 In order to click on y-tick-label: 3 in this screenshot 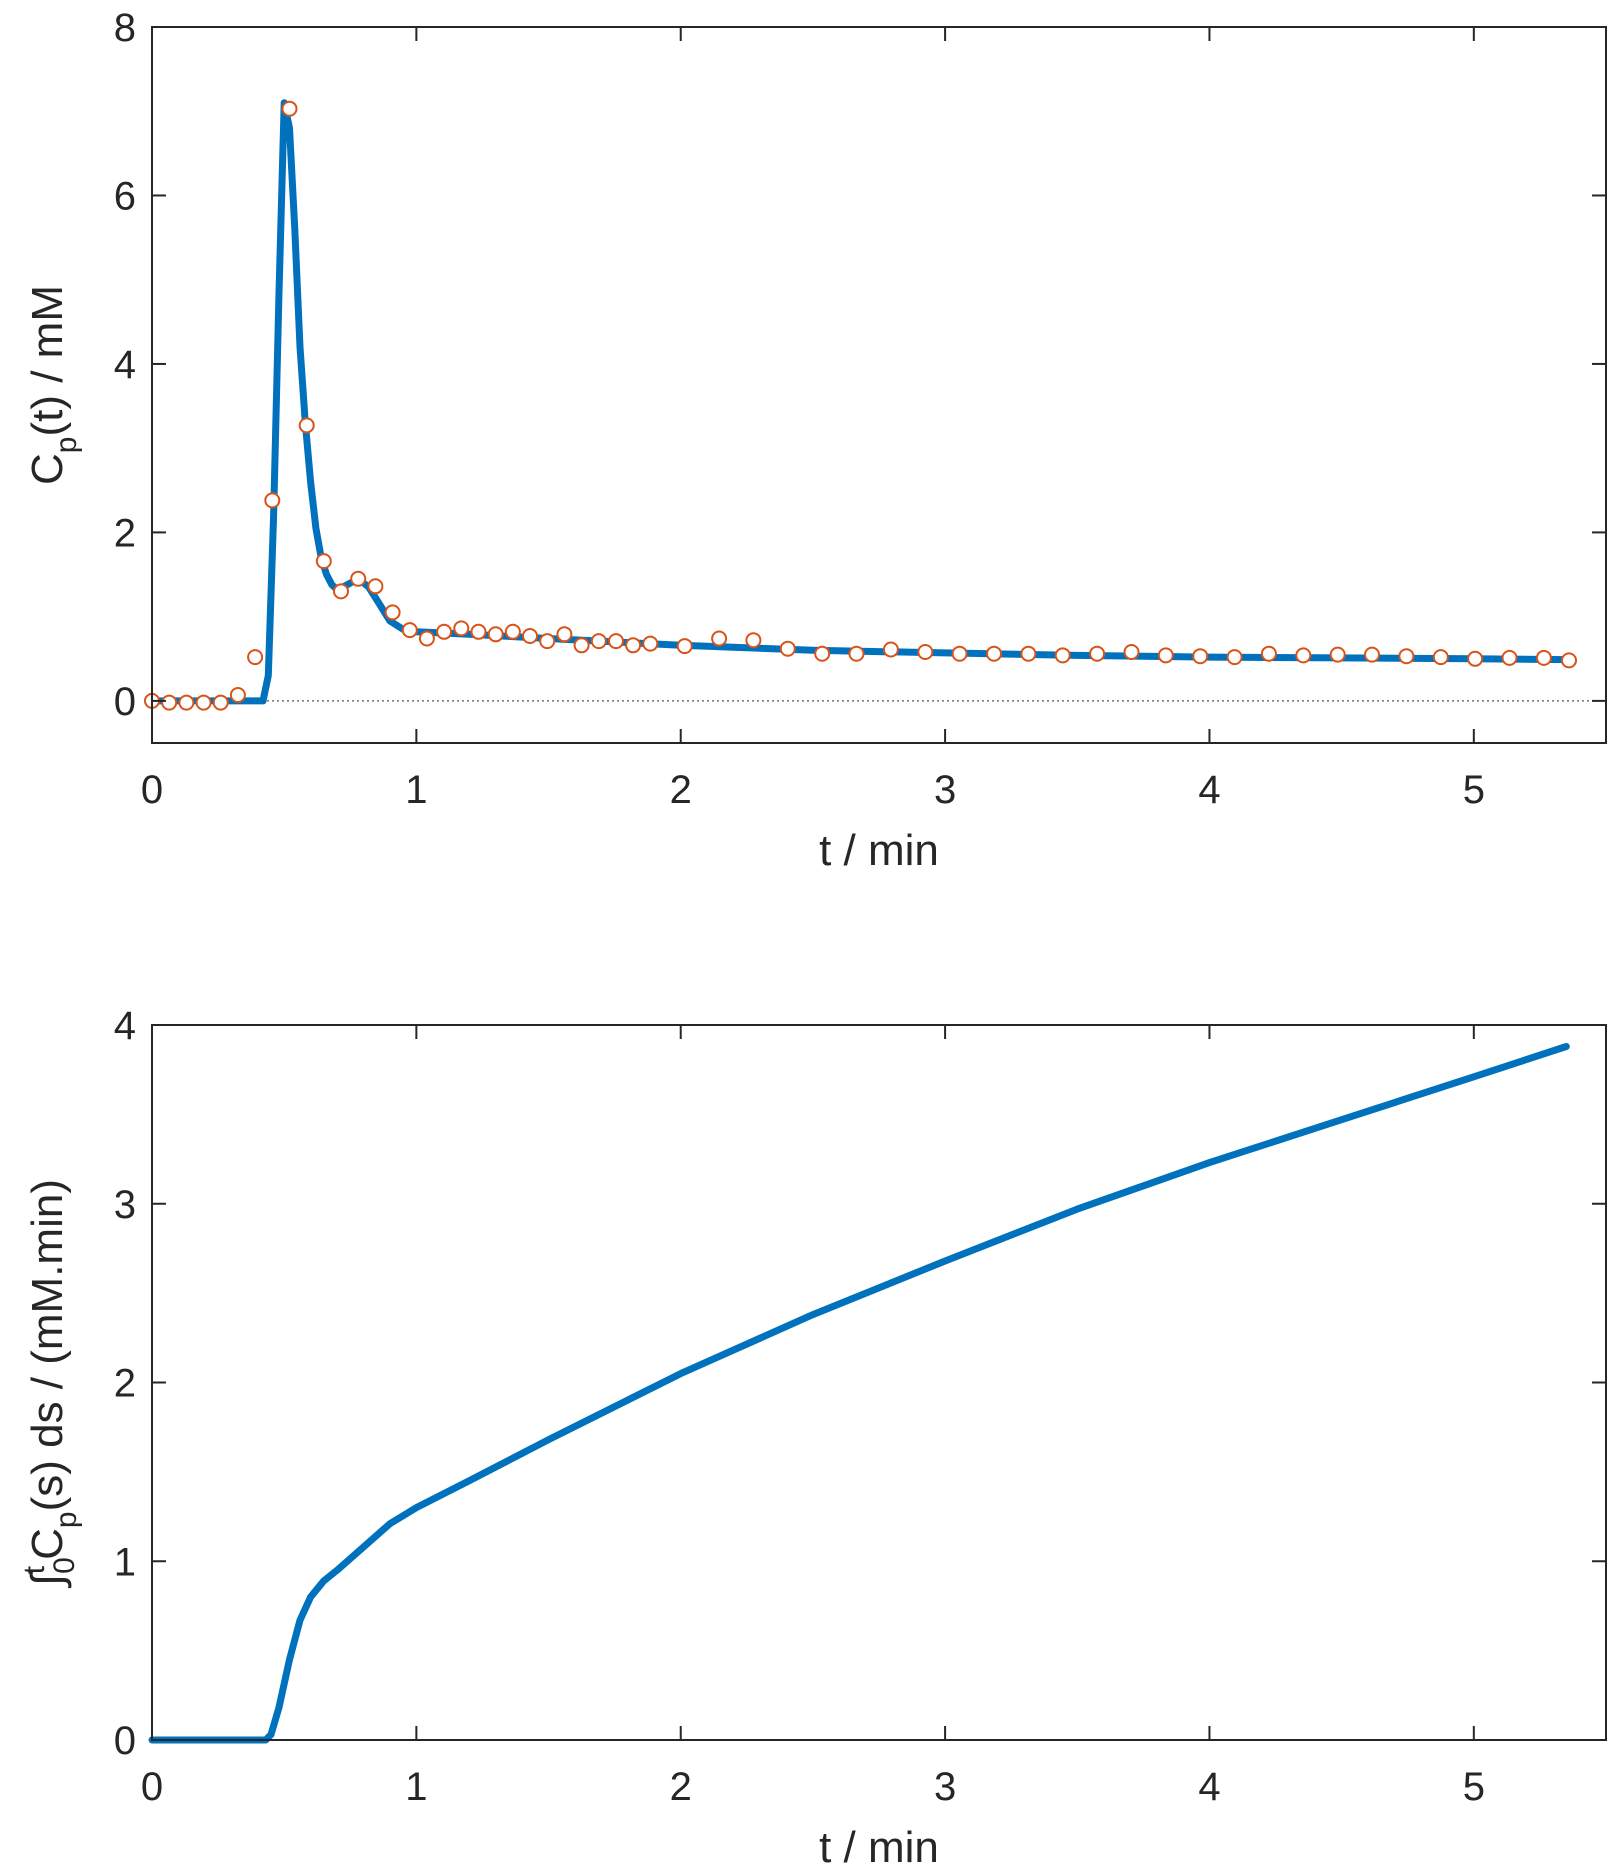, I will do `click(125, 1205)`.